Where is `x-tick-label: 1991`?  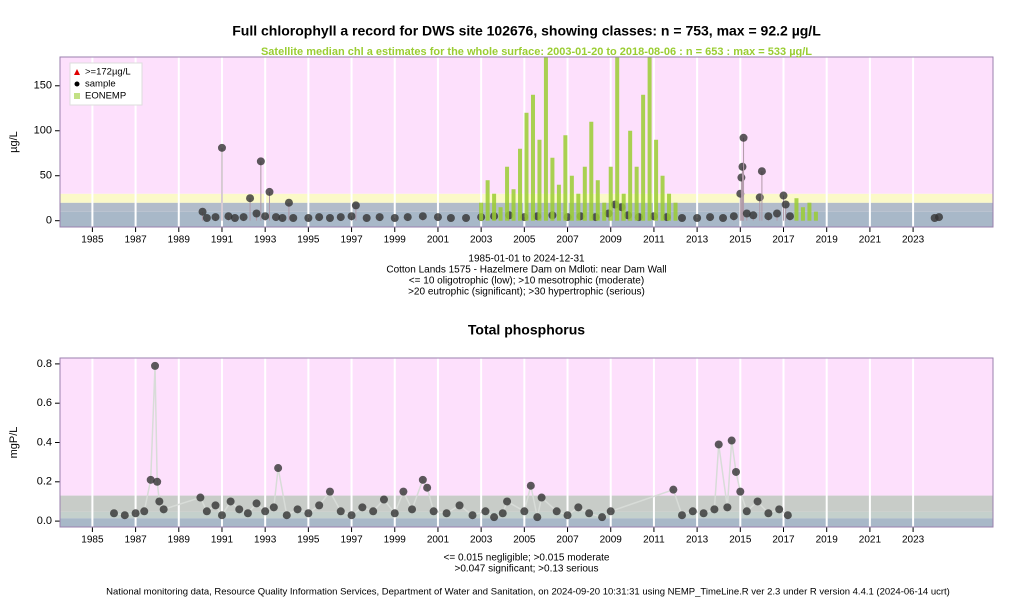 x-tick-label: 1991 is located at coordinates (222, 540).